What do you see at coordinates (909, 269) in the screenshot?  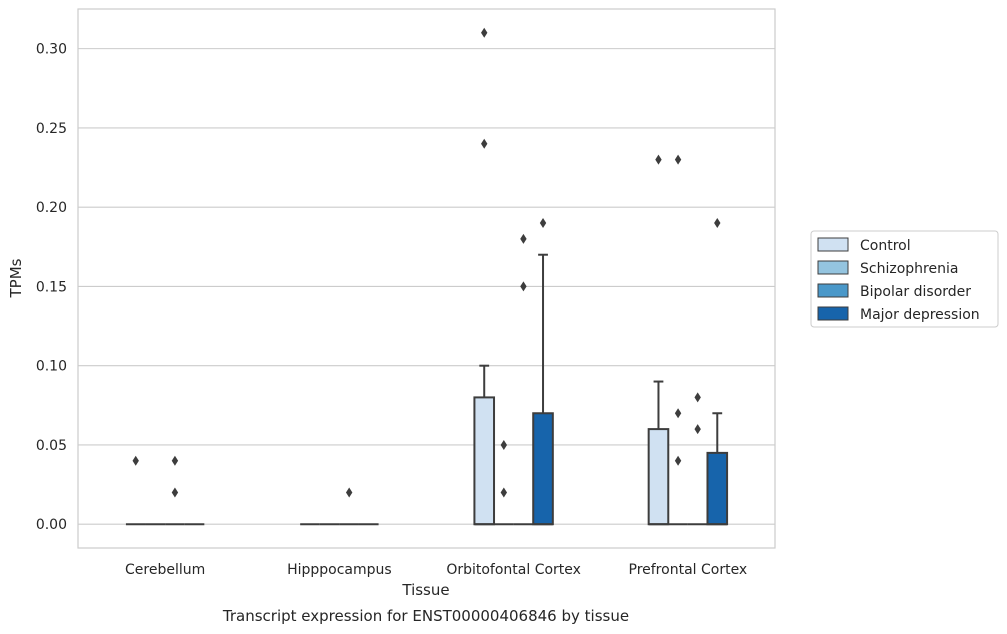 I see `legend-label: Schizophrenia` at bounding box center [909, 269].